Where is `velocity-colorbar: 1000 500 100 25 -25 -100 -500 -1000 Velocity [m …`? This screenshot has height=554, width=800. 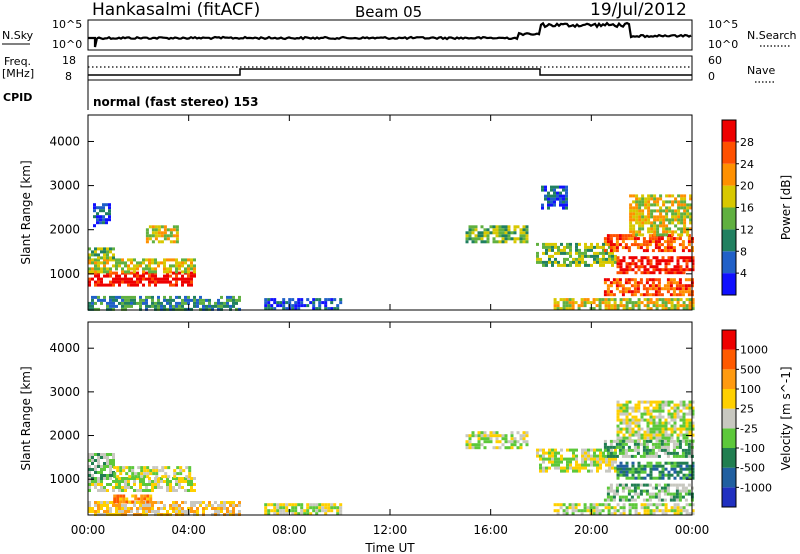
velocity-colorbar: 1000 500 100 25 -25 -100 -500 -1000 Velocity [m … is located at coordinates (757, 418).